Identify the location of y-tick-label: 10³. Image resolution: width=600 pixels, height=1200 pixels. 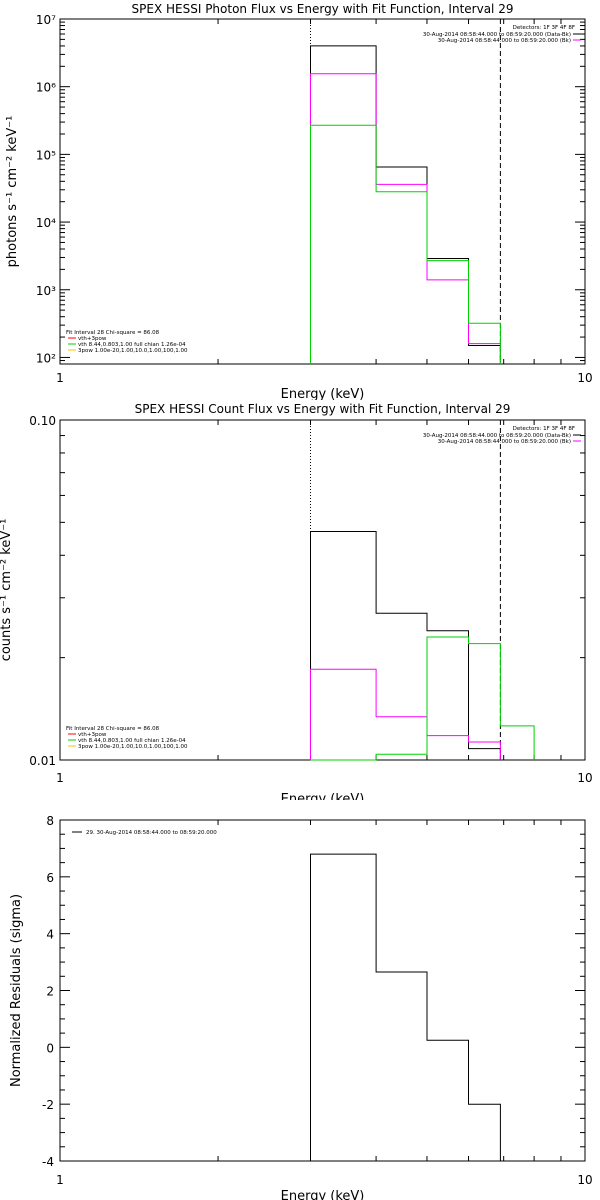
(46, 291).